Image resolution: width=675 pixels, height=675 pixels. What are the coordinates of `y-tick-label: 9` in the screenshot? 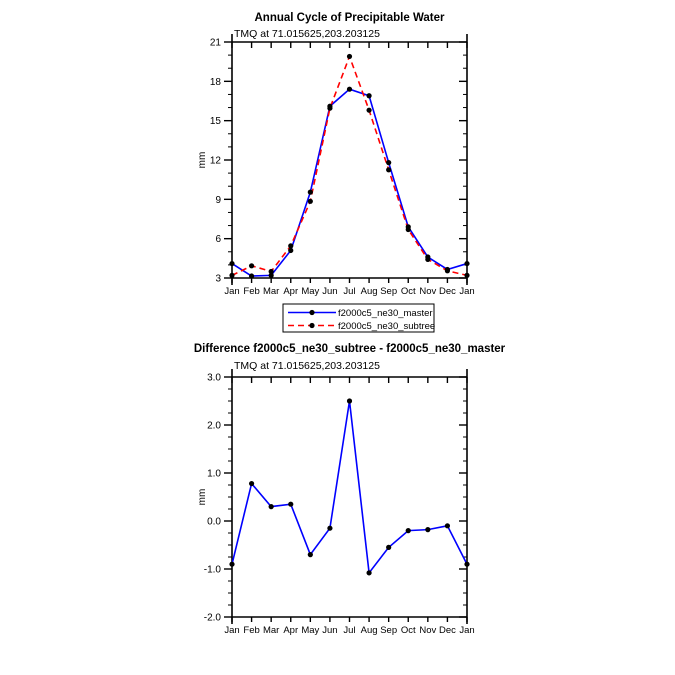 It's located at (218, 200).